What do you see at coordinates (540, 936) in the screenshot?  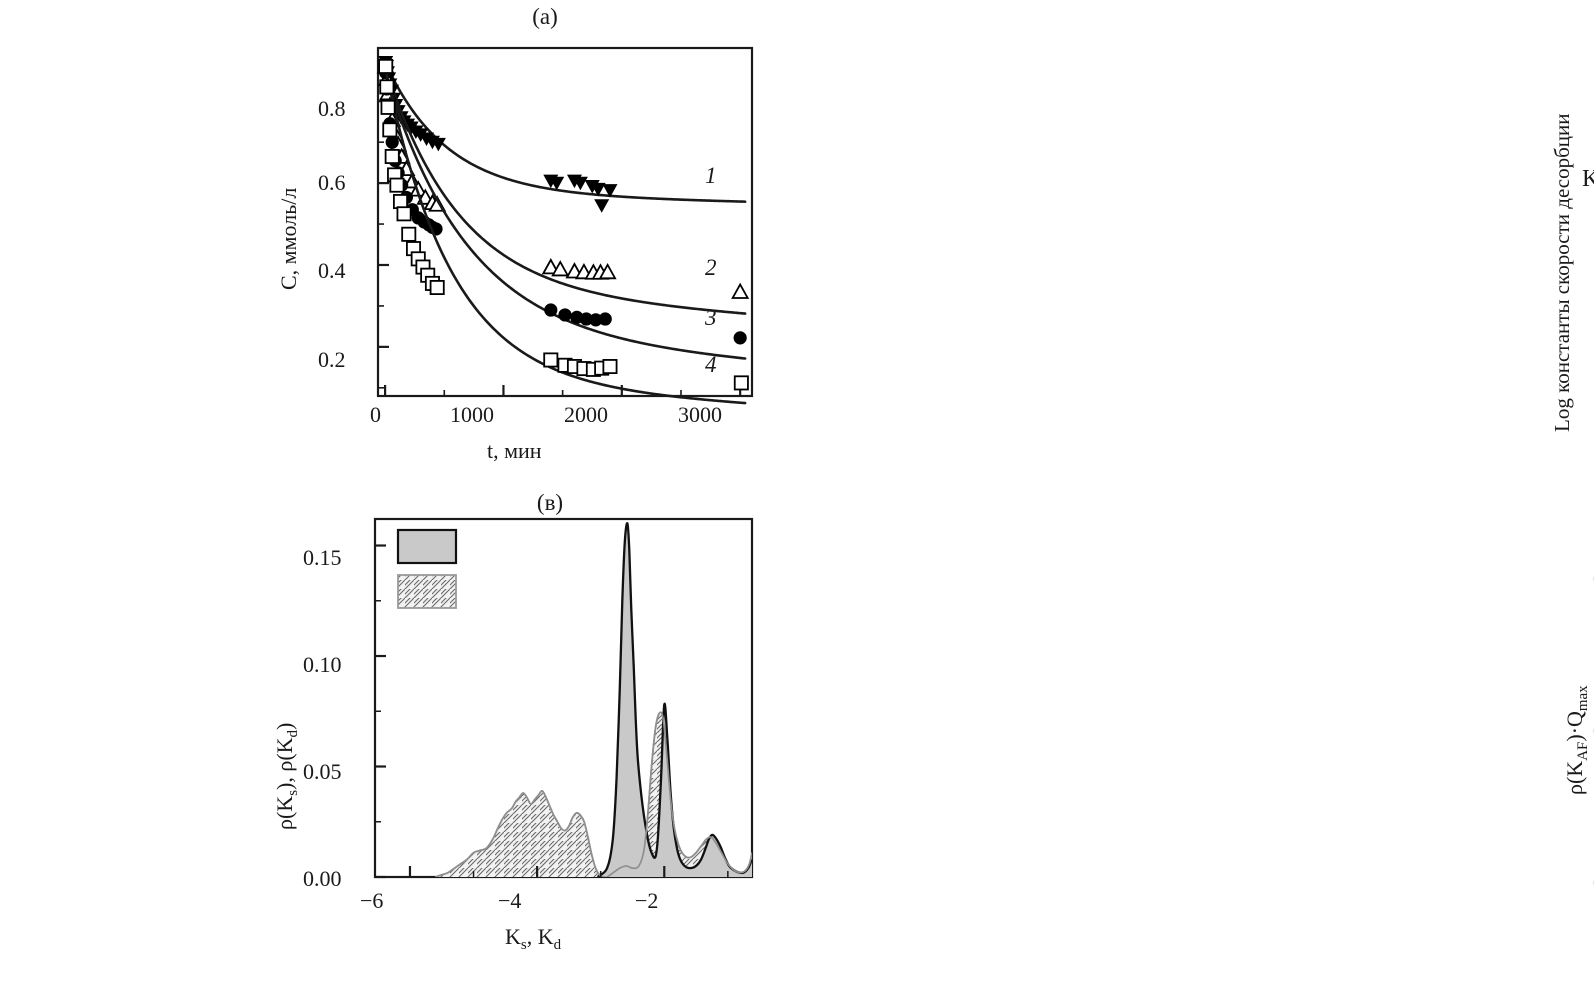 I see `panel-c-xlabel-p2: , K` at bounding box center [540, 936].